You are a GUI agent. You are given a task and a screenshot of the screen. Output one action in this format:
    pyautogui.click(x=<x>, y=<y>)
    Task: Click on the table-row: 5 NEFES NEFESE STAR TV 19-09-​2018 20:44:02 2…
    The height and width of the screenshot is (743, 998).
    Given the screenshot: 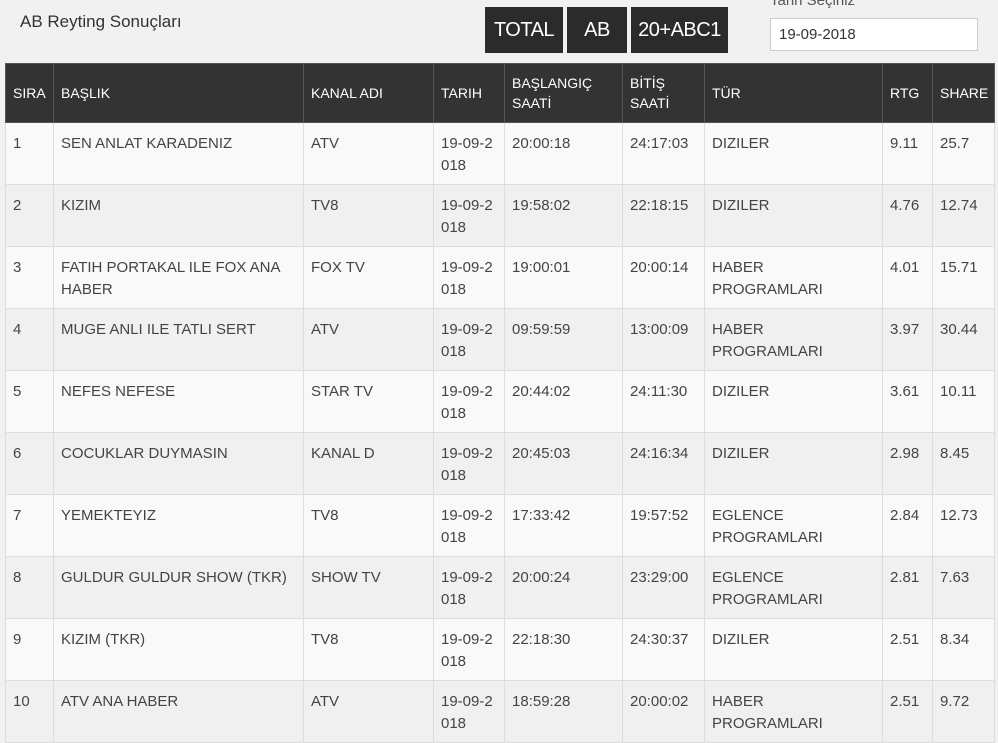 What is the action you would take?
    pyautogui.click(x=500, y=401)
    